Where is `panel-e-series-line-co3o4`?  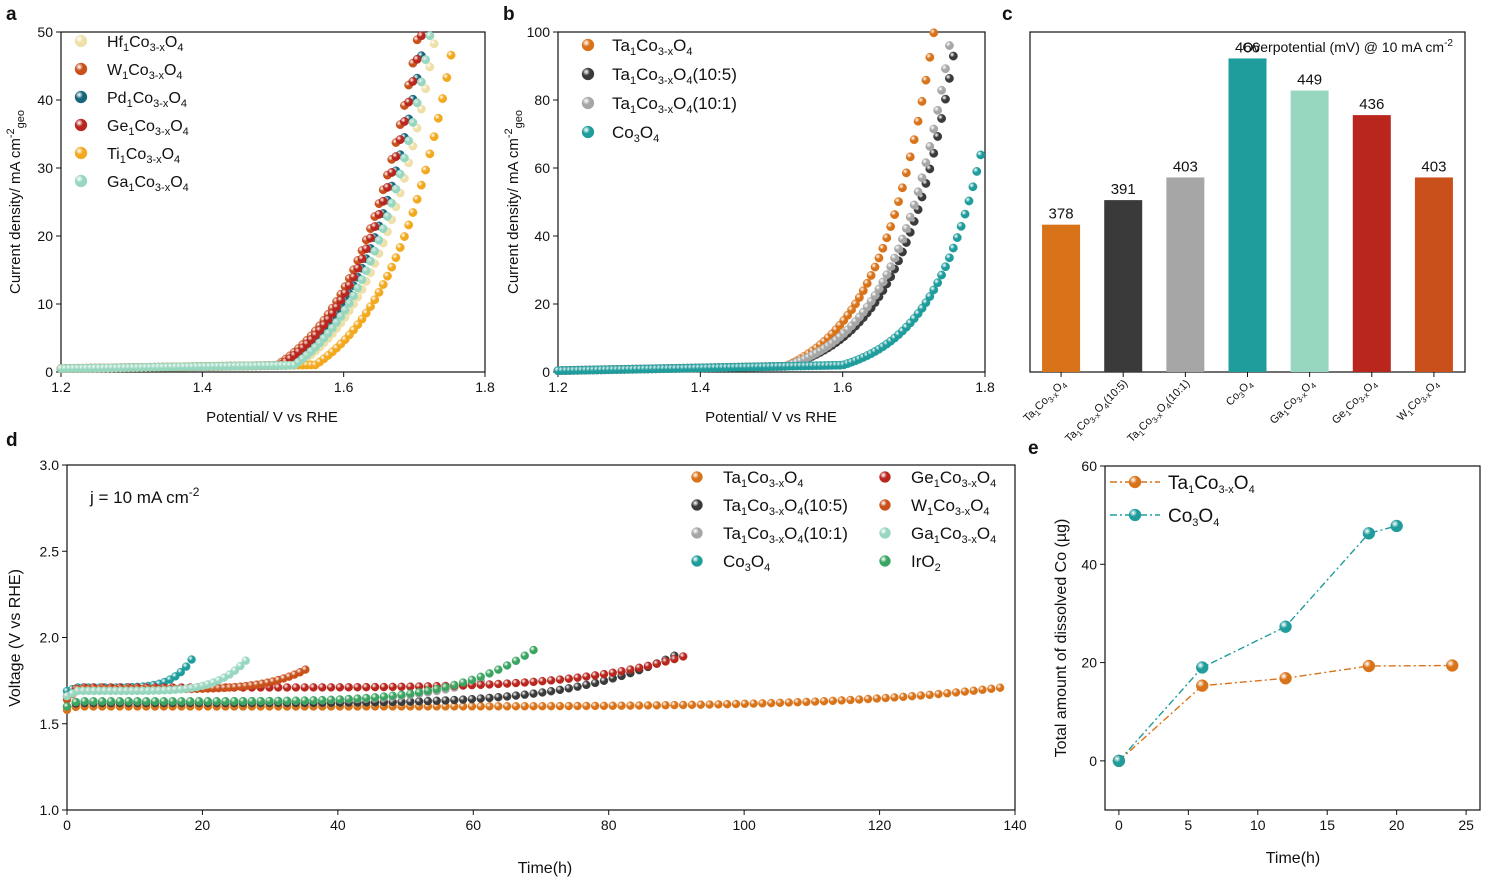
panel-e-series-line-co3o4 is located at coordinates (1257, 643).